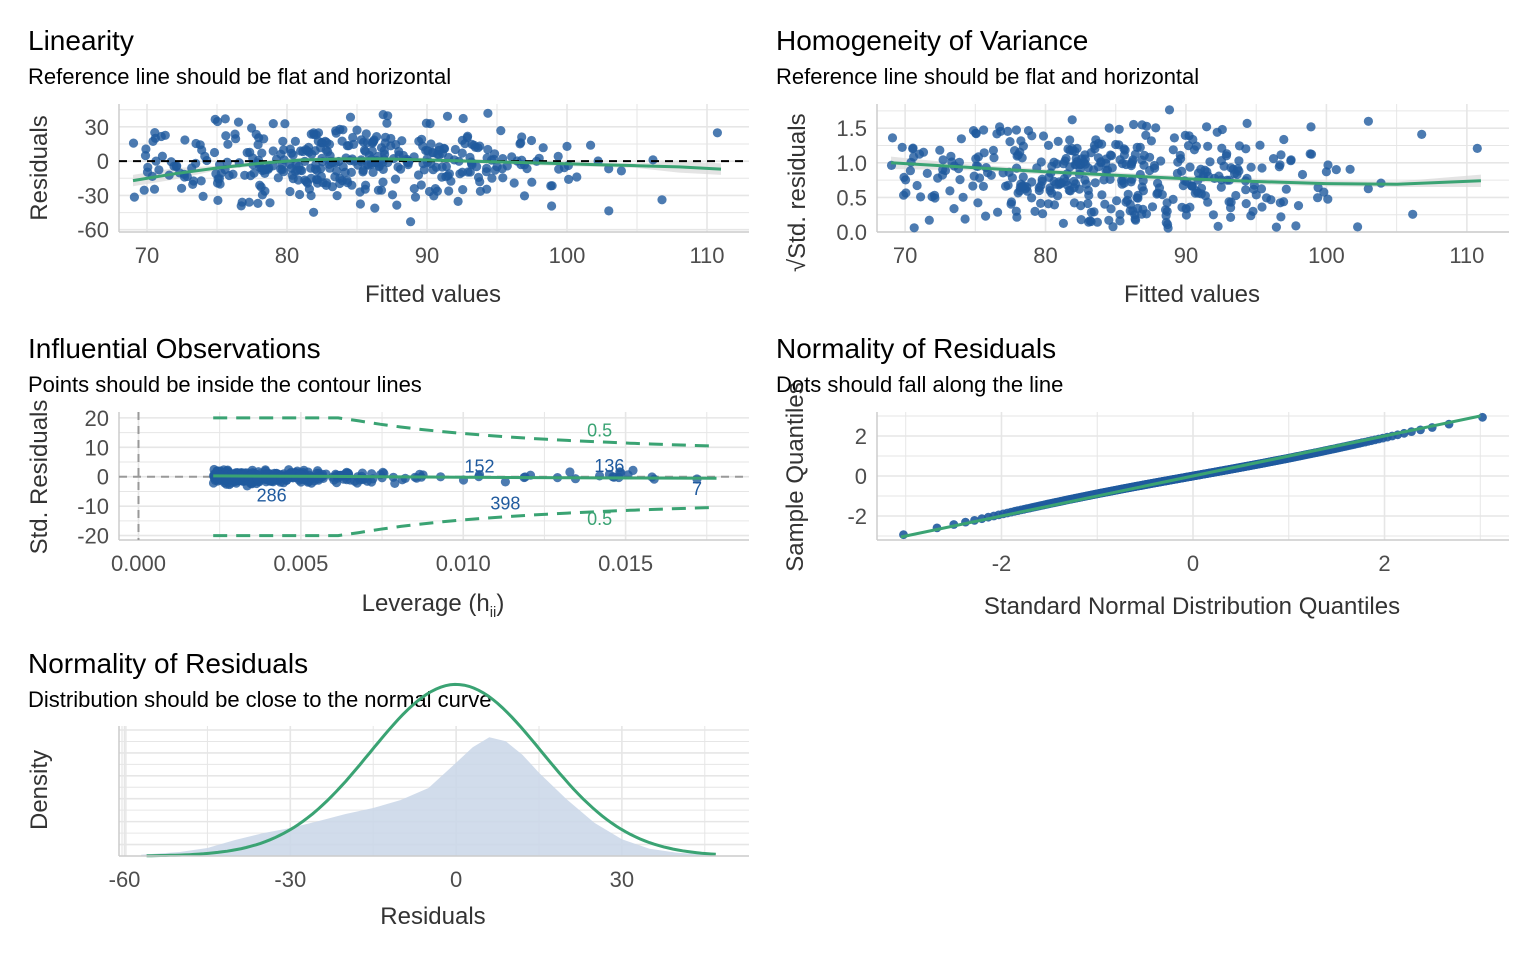 The width and height of the screenshot is (1536, 960). I want to click on qq-ytick-label: -2, so click(857, 516).